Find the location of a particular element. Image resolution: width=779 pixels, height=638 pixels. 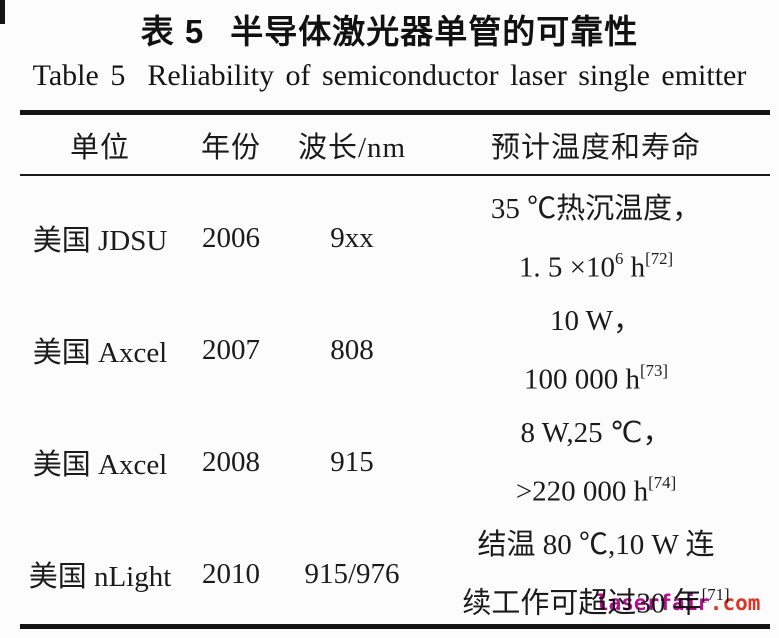

life-line-2: 1. 5 ×106 h[72] is located at coordinates (596, 266).